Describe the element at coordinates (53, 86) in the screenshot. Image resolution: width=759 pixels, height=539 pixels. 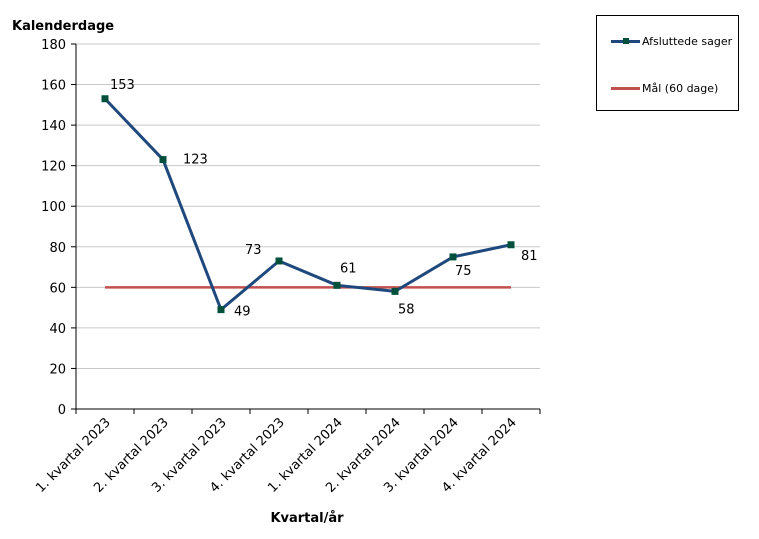
I see `y-tick-label: 160` at that location.